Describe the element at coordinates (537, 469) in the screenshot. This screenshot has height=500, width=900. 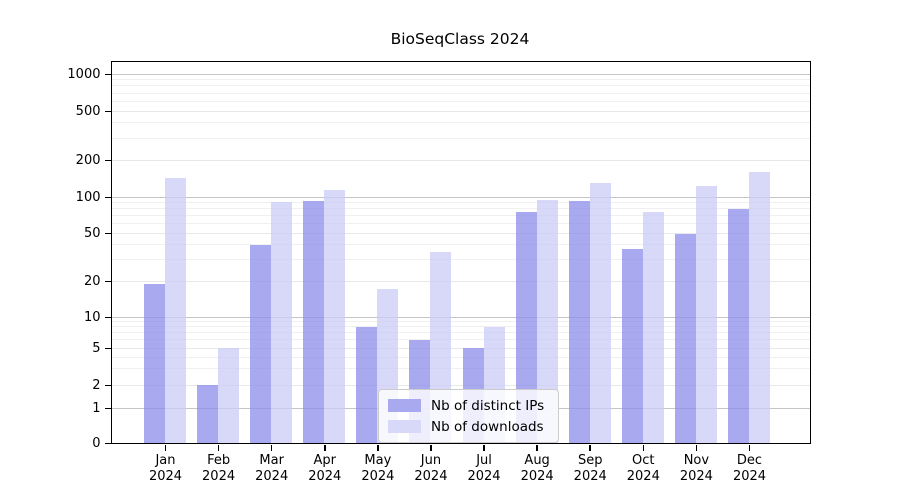
I see `x-tick-label: Aug 2024` at that location.